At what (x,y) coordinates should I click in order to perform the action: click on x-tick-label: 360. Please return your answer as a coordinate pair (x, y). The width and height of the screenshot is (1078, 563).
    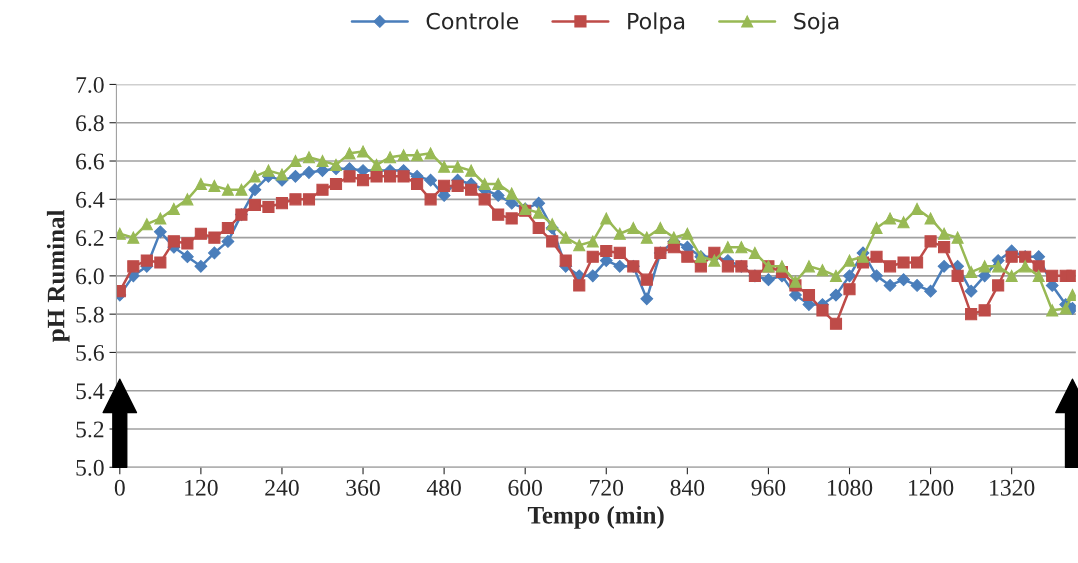
    Looking at the image, I should click on (363, 487).